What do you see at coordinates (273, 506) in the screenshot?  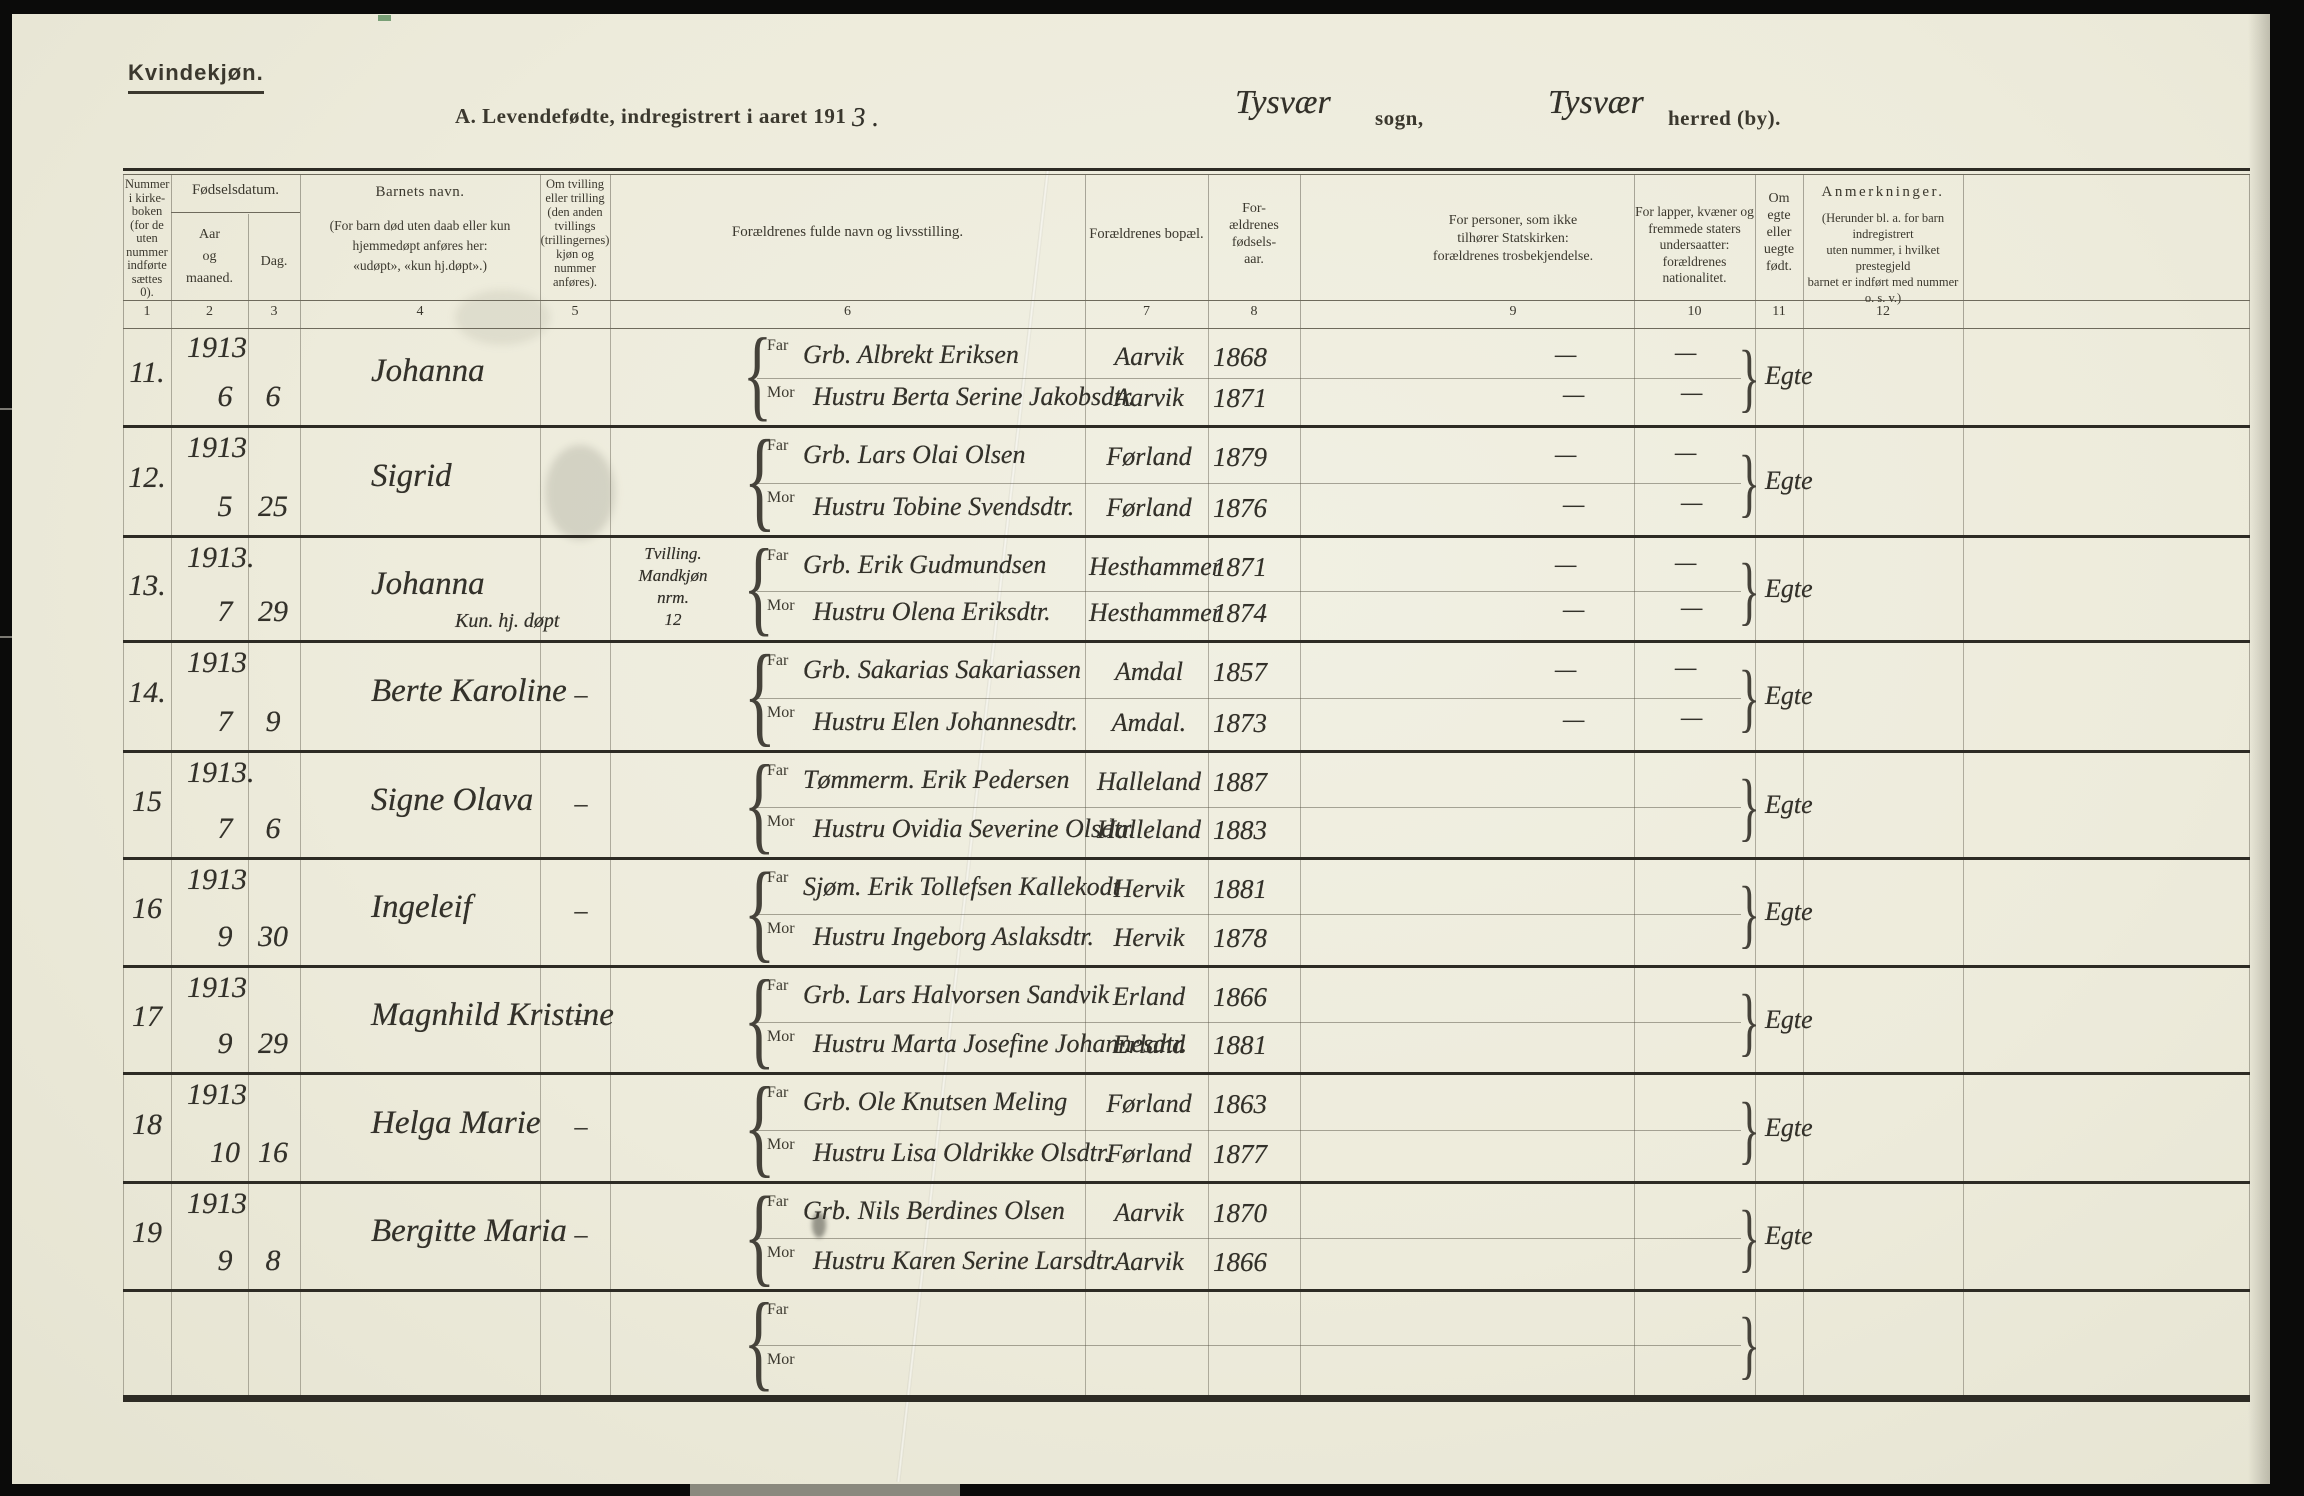 I see `birth-day: 25` at bounding box center [273, 506].